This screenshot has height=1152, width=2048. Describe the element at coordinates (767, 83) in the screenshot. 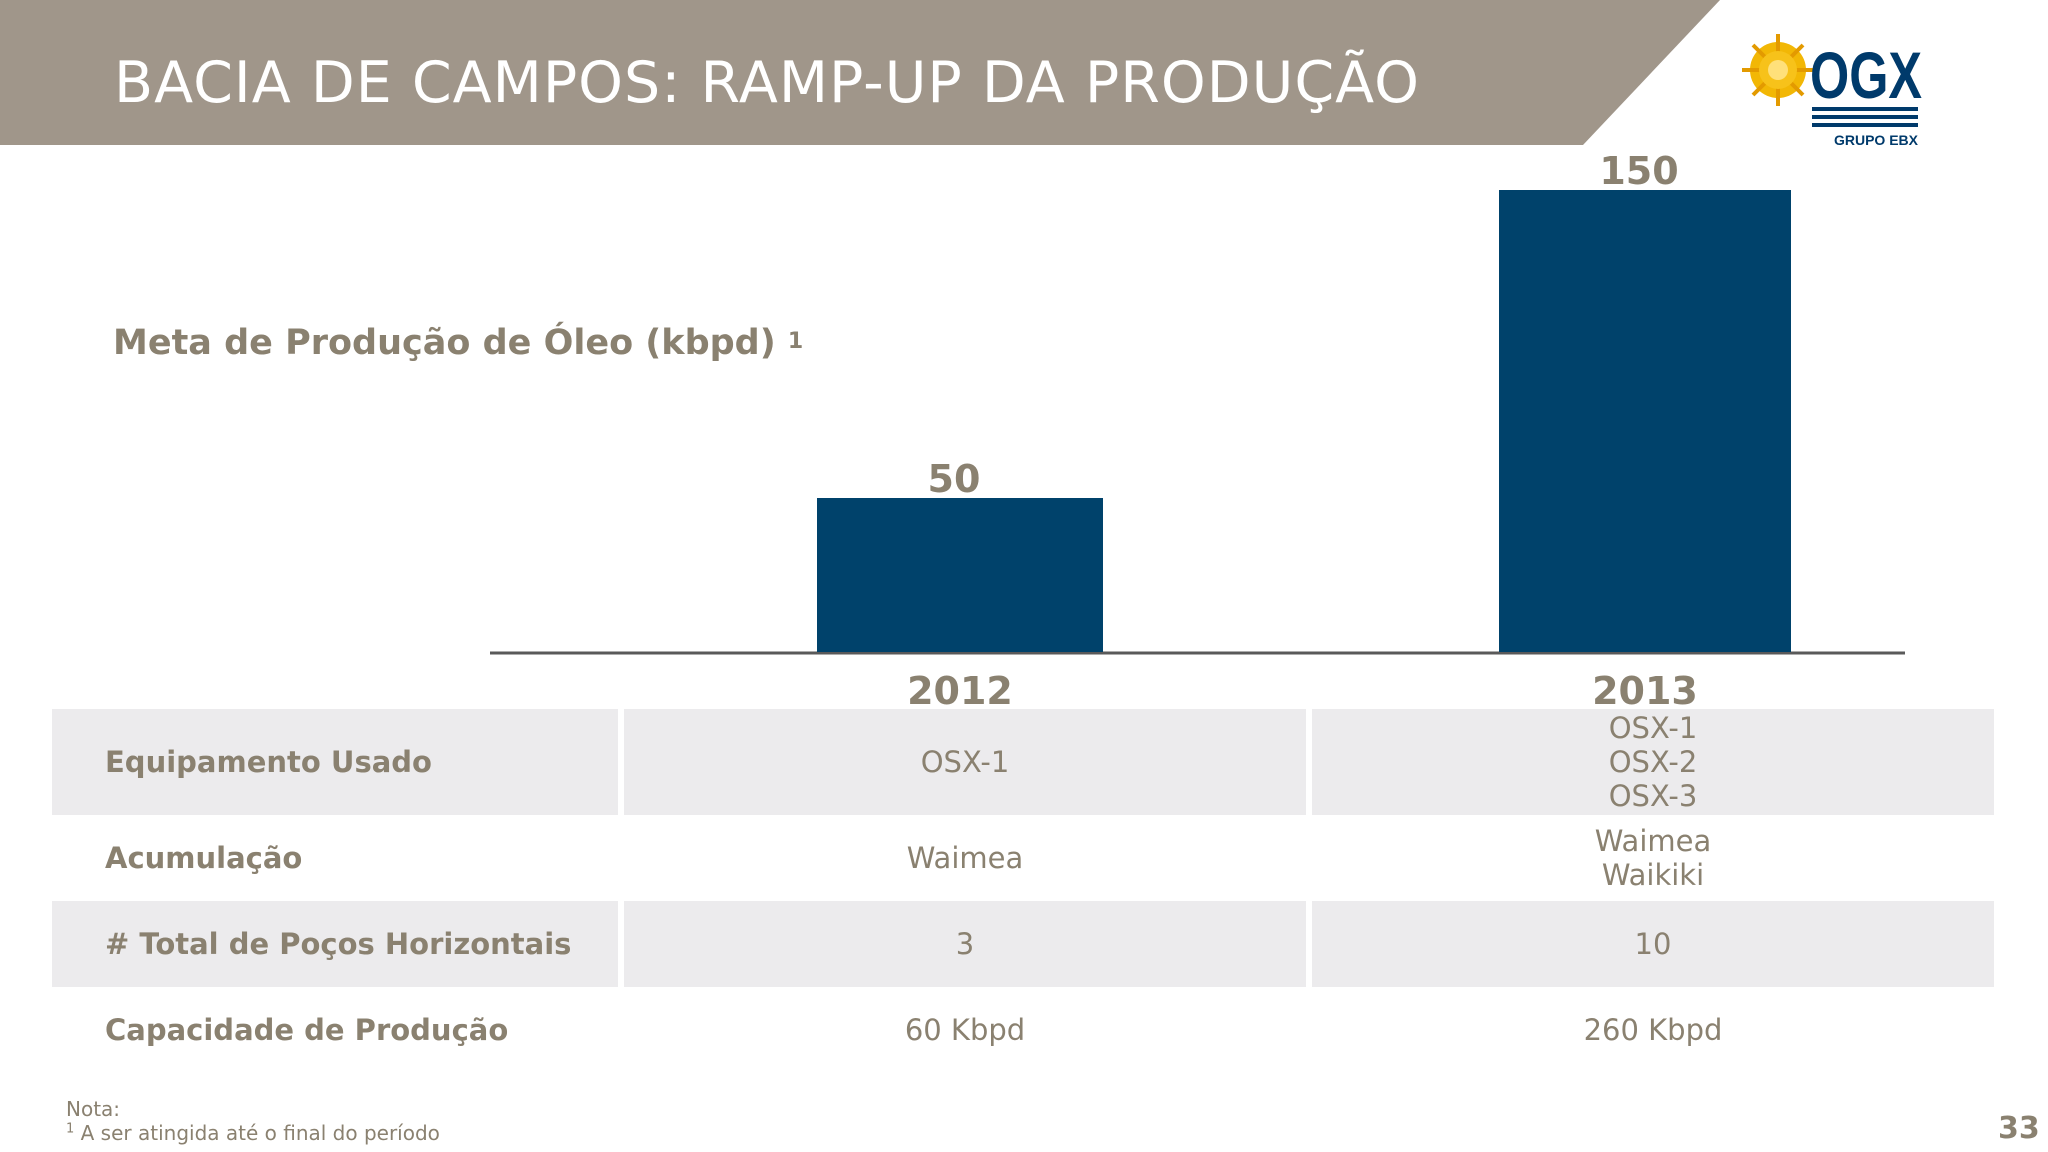

I see `slide-title: BACIA DE CAMPOS: RAMP-UP DA PRODUÇÃO` at that location.